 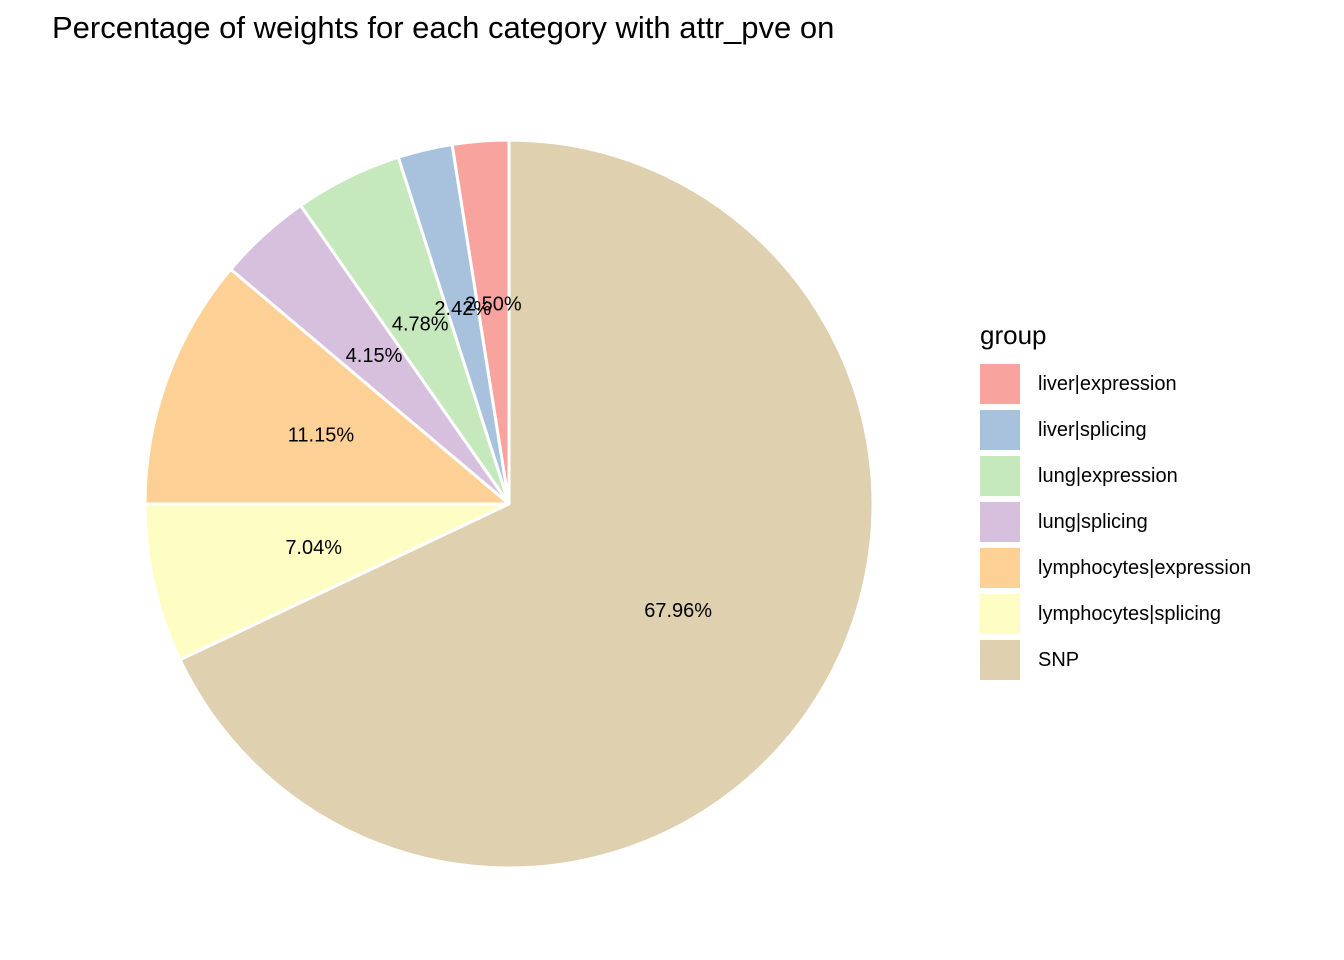 I want to click on legend-item: liver|splicing, so click(x=1115, y=430).